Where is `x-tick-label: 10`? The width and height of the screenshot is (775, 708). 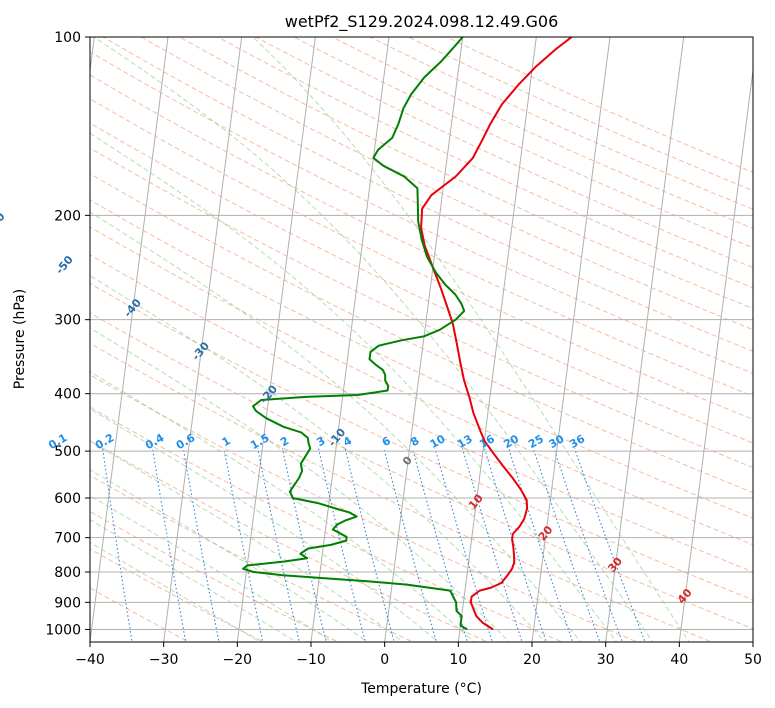
x-tick-label: 10 is located at coordinates (458, 660).